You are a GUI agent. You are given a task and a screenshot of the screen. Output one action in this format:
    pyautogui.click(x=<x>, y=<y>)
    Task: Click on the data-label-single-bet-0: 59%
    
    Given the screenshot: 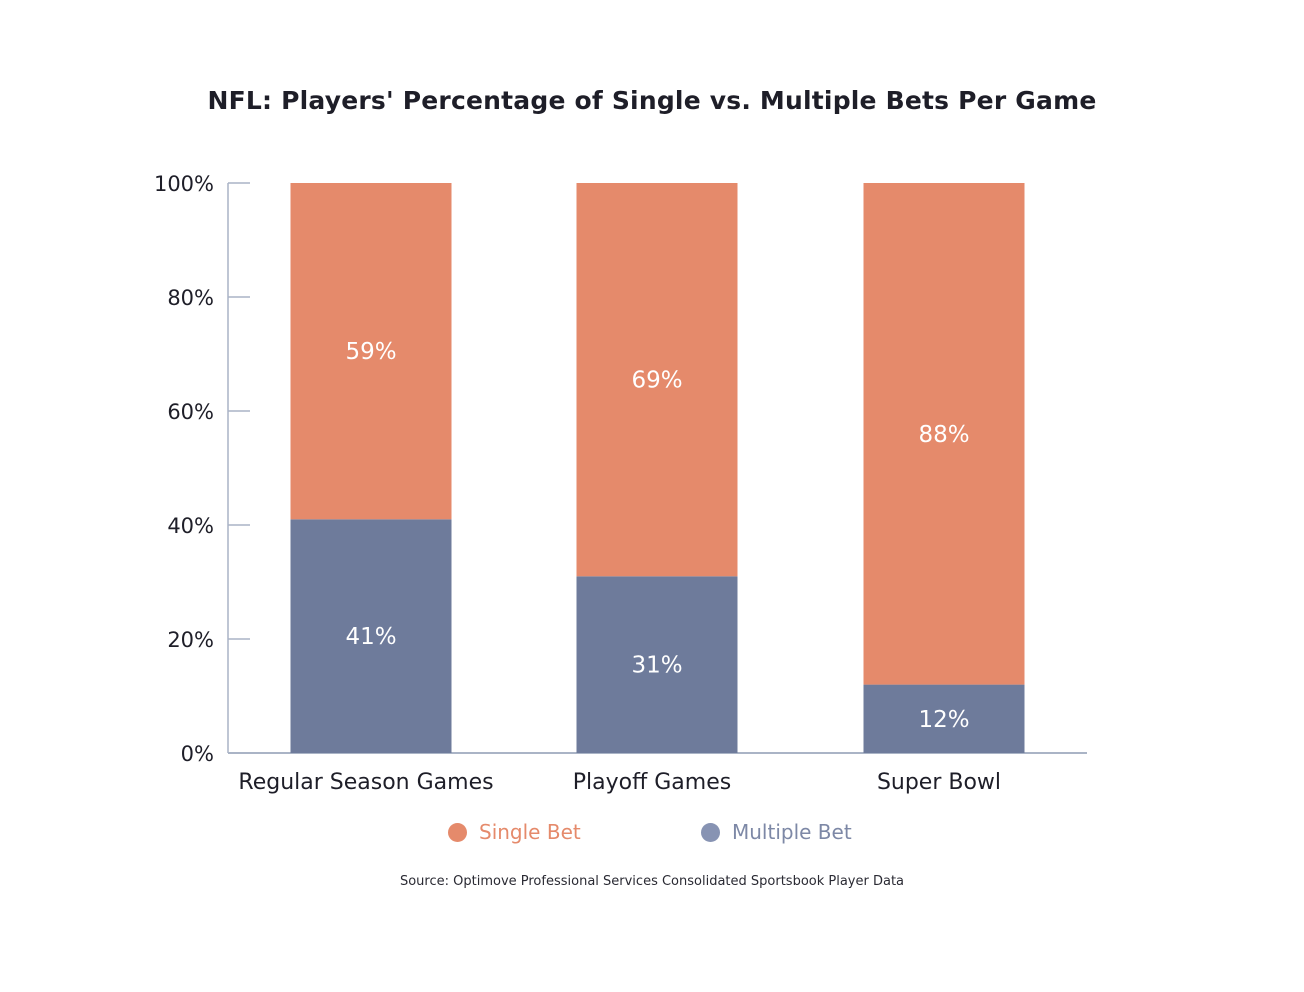 What is the action you would take?
    pyautogui.click(x=370, y=352)
    